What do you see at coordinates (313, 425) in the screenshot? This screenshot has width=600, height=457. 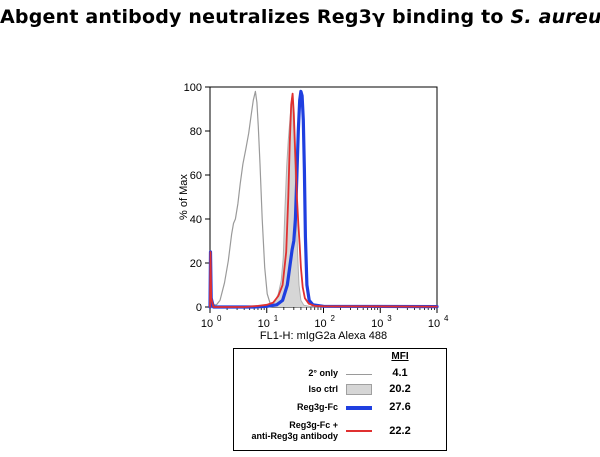 I see `legend-label-line1: Reg3g-Fc +` at bounding box center [313, 425].